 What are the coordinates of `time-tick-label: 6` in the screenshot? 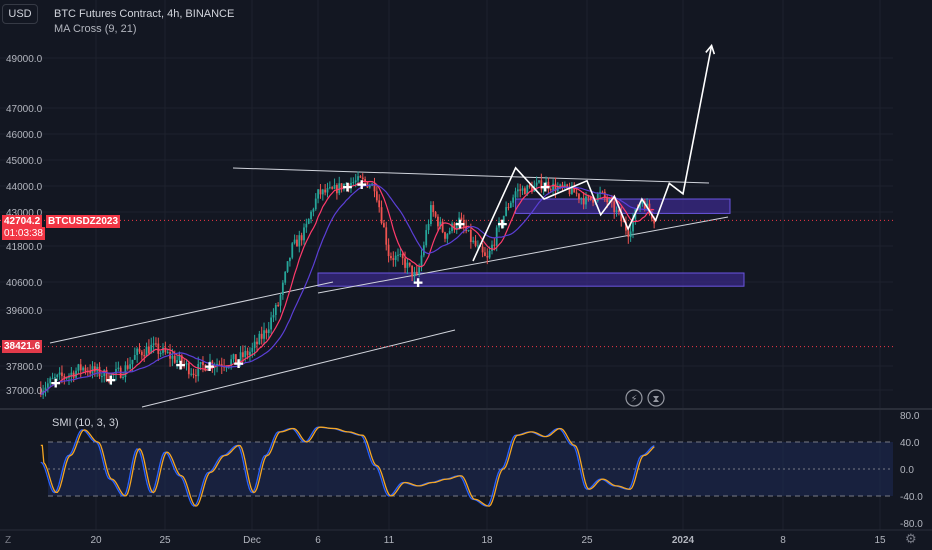 It's located at (318, 540).